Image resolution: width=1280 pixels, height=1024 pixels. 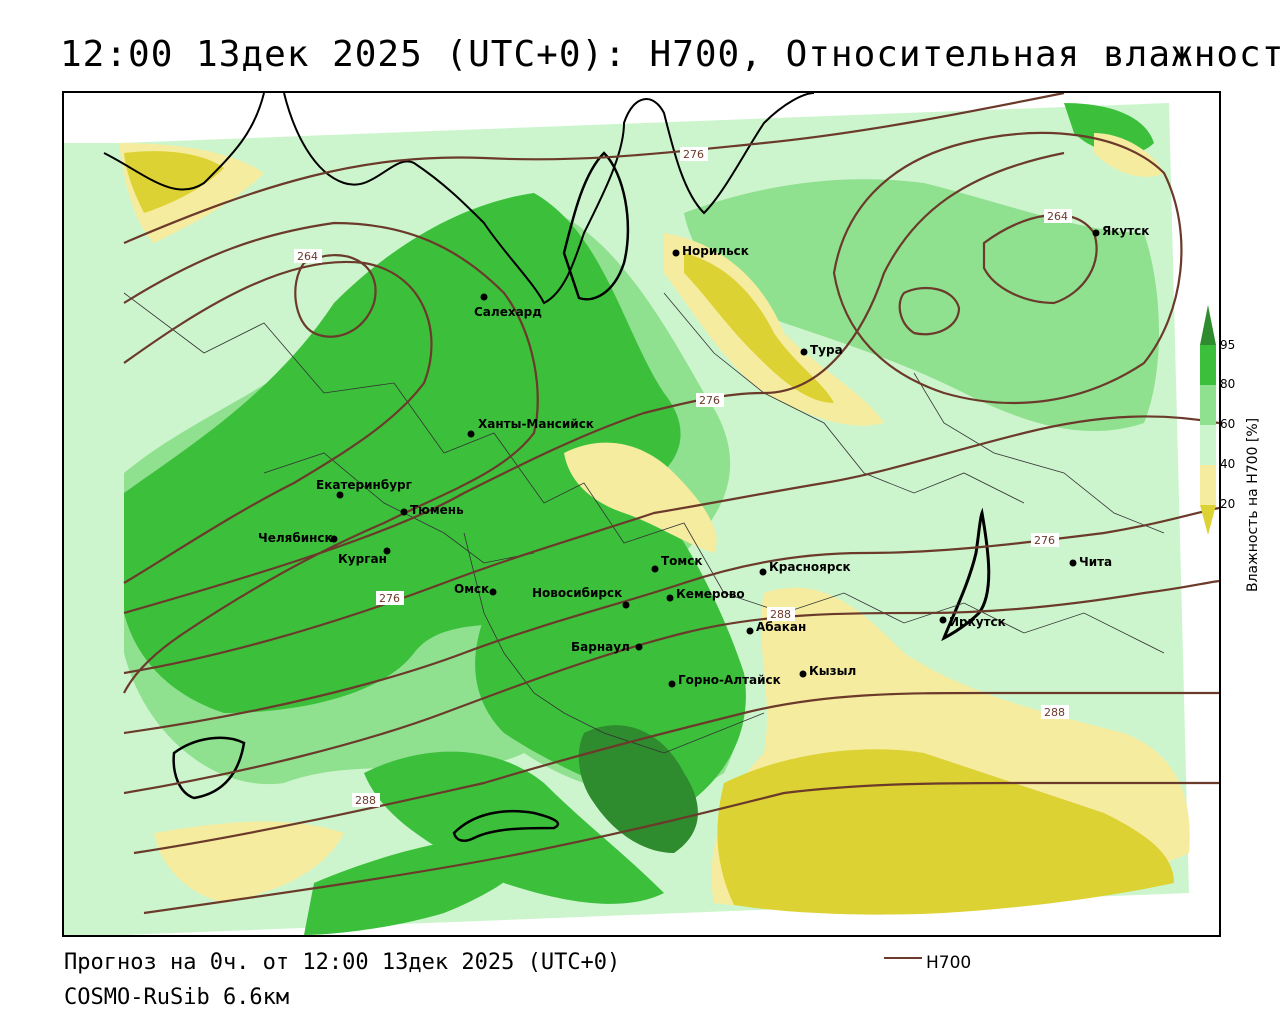 I want to click on city-label: Иркутск, so click(x=977, y=622).